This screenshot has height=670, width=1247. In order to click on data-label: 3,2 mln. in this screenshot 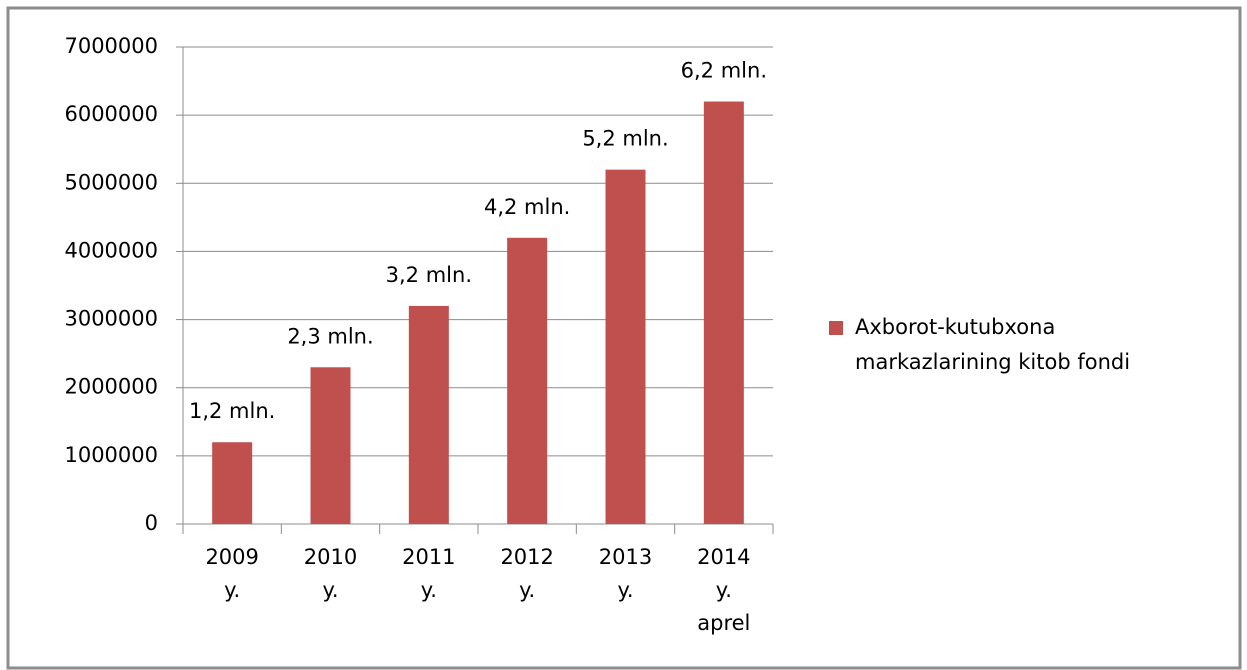, I will do `click(429, 275)`.